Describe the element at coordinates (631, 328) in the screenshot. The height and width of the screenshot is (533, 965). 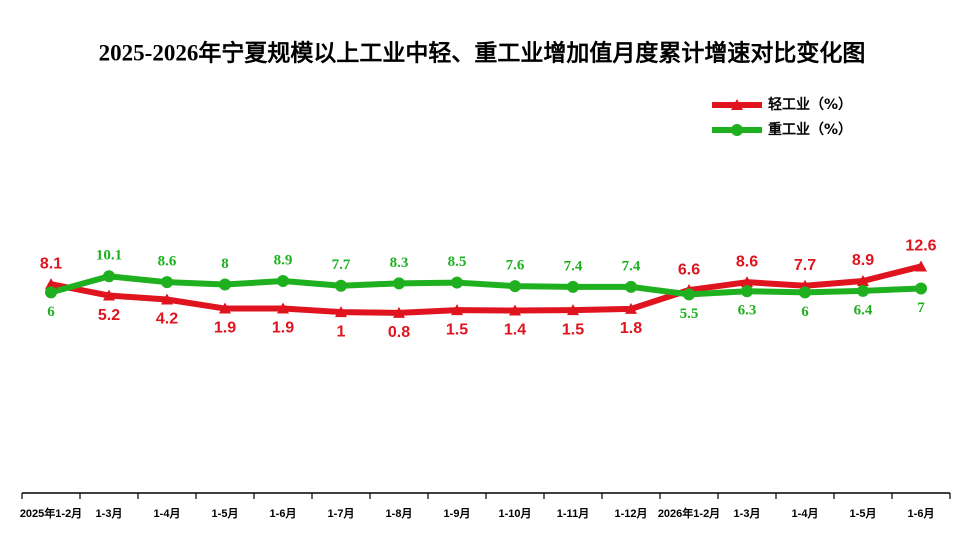
I see `data-label: 1.8` at that location.